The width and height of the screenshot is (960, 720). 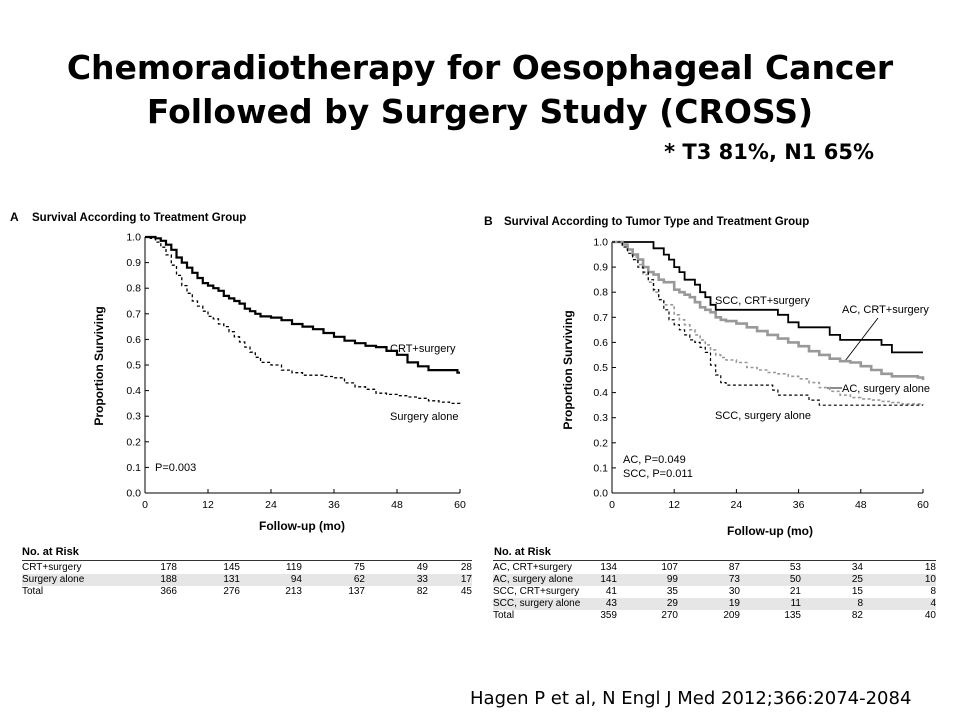 I want to click on risk-row: AC, CRT+surgery 134 107 87 53 34 18, so click(x=714, y=568).